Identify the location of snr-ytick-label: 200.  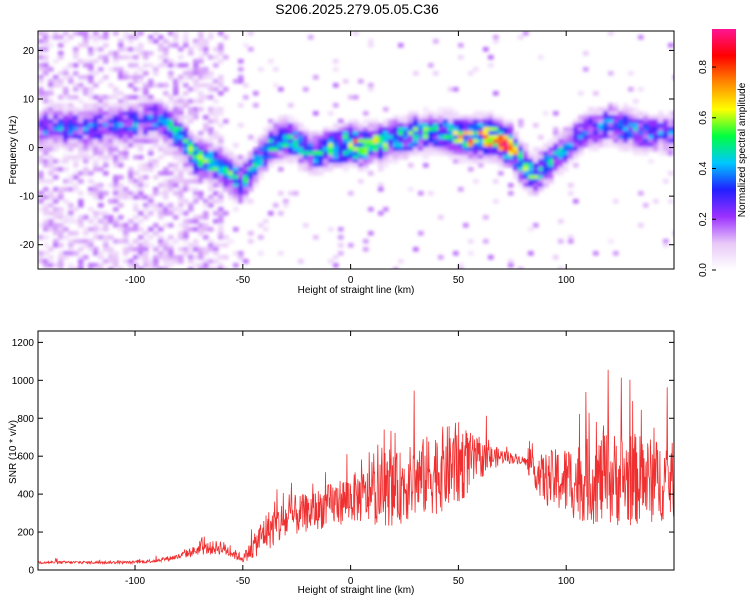
(25, 533).